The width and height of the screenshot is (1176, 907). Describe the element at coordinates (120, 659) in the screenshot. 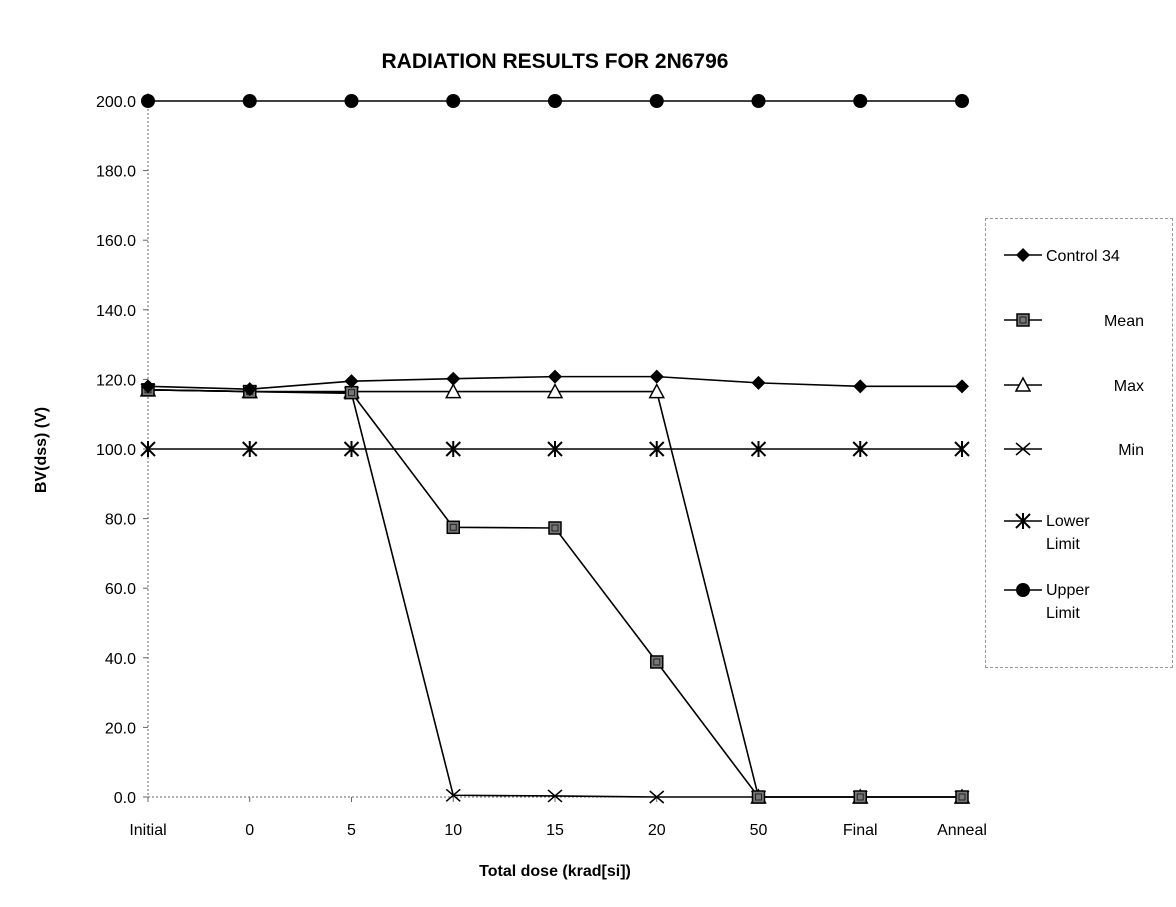

I see `y-tick-label: 40.0` at that location.